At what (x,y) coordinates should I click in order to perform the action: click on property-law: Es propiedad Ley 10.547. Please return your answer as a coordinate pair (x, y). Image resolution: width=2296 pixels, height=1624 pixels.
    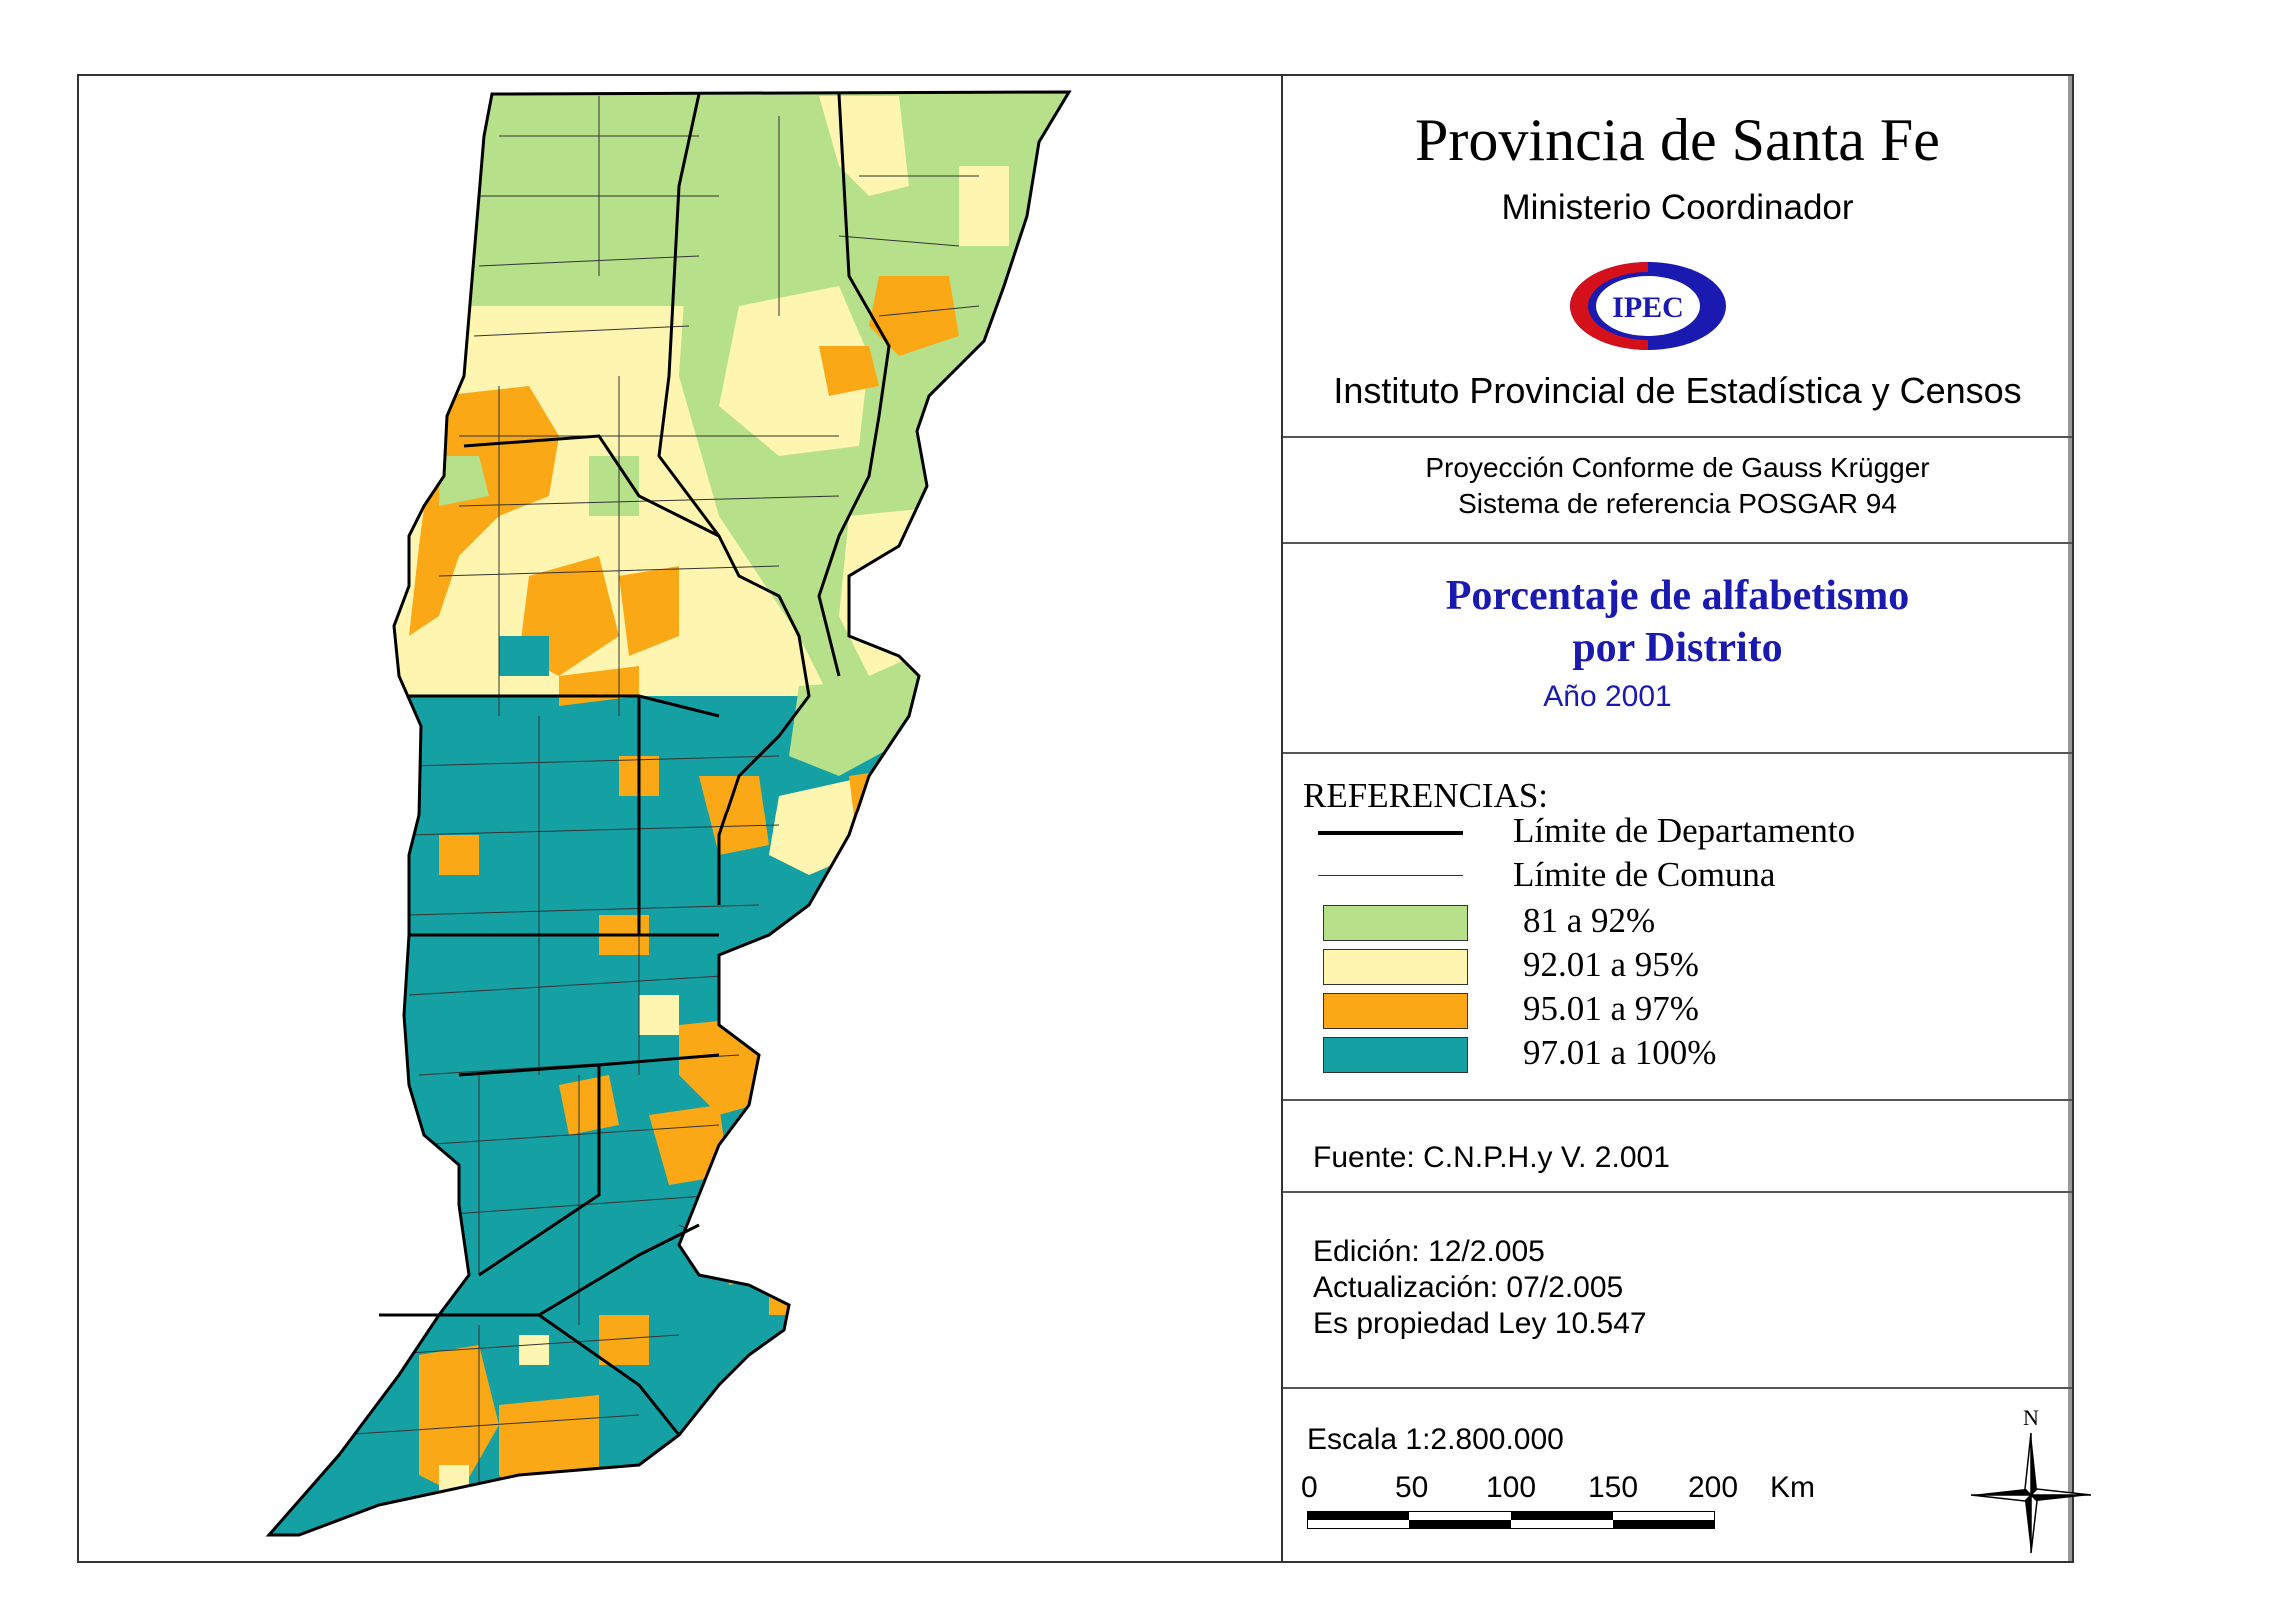
    Looking at the image, I should click on (1480, 1324).